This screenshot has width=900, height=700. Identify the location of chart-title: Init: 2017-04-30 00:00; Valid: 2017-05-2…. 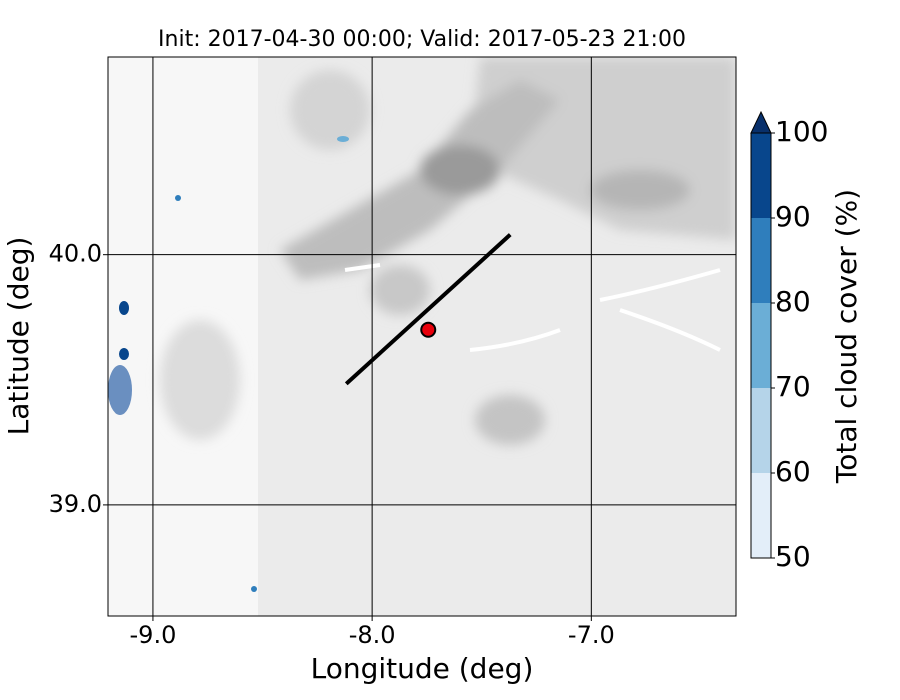
(422, 39).